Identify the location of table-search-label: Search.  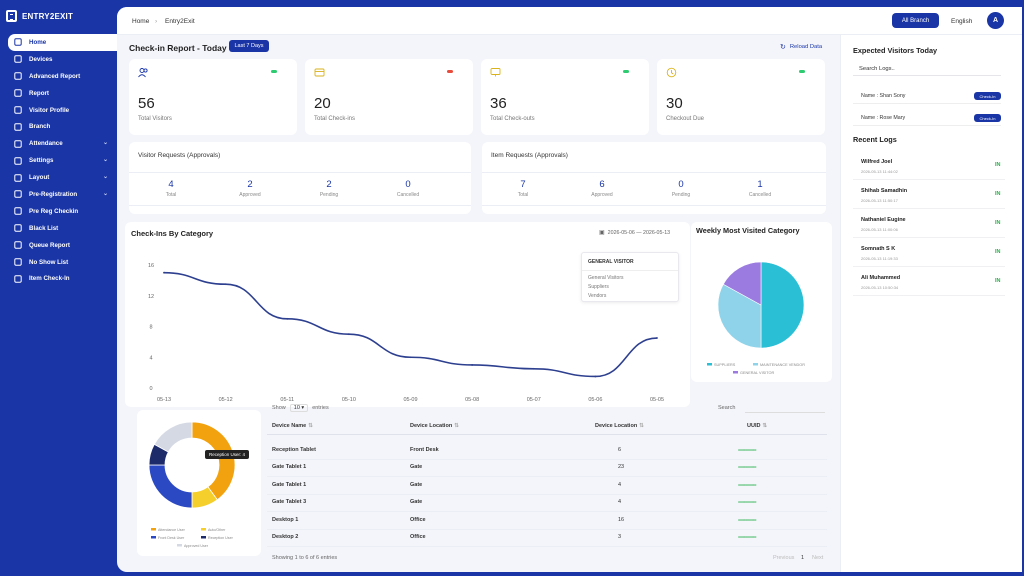
(727, 408).